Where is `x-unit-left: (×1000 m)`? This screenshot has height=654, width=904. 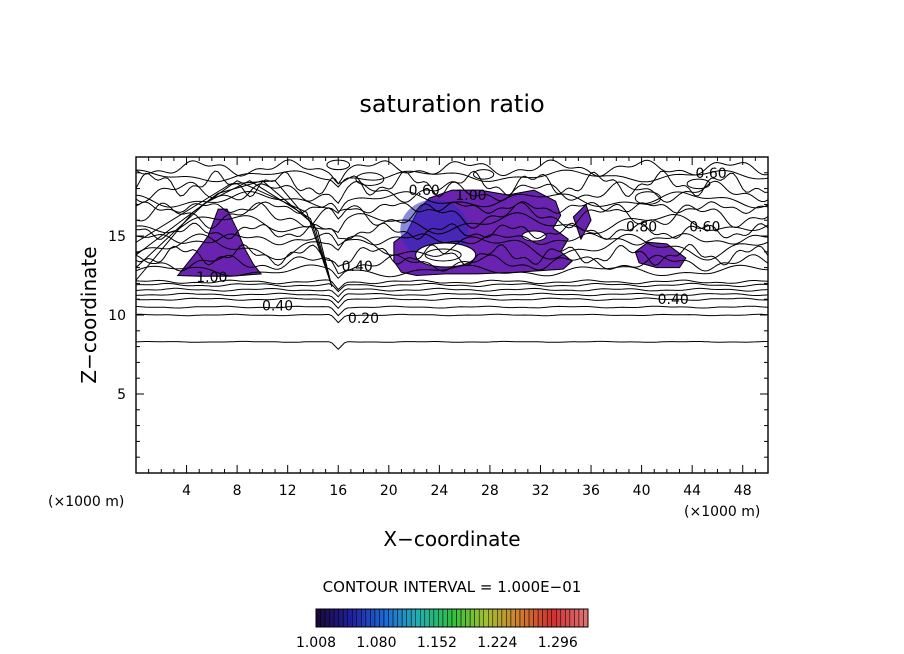
x-unit-left: (×1000 m) is located at coordinates (86, 502).